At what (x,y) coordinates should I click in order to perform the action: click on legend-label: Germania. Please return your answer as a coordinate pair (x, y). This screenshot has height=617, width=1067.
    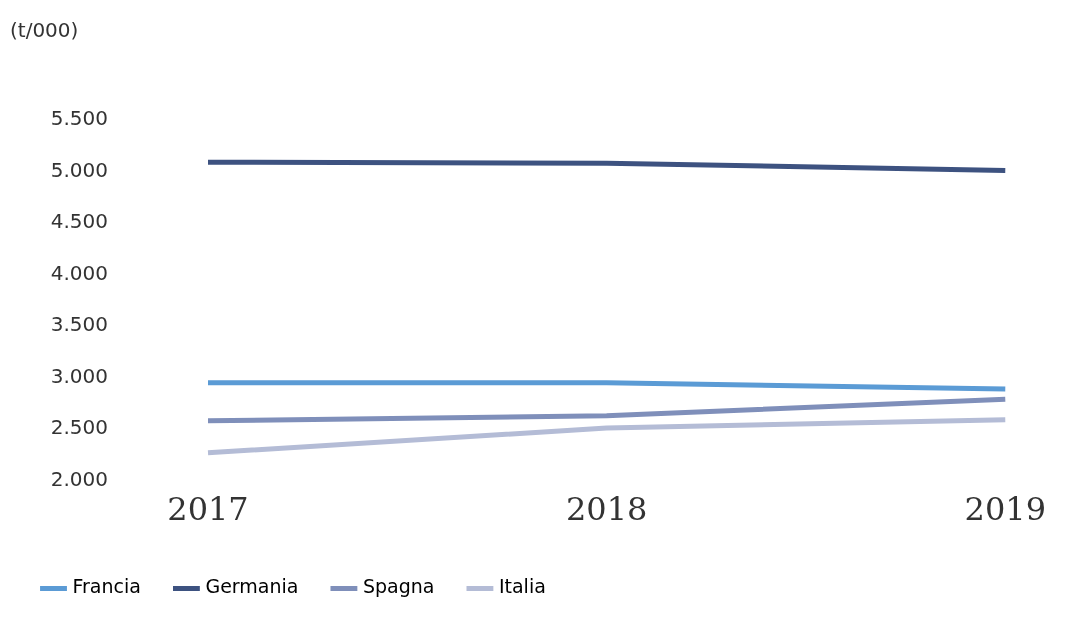
    Looking at the image, I should click on (252, 586).